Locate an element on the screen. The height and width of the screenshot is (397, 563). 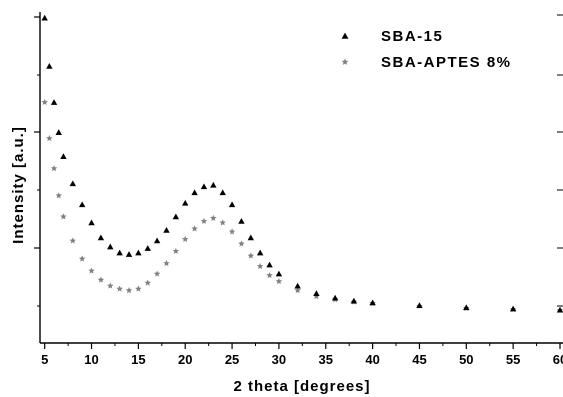
x-tick-label-10: 10 is located at coordinates (91, 359).